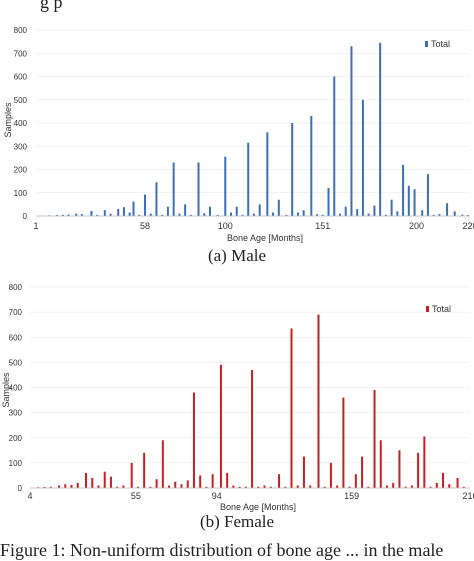  What do you see at coordinates (25, 216) in the screenshot?
I see `male-y-tick-label: 0` at bounding box center [25, 216].